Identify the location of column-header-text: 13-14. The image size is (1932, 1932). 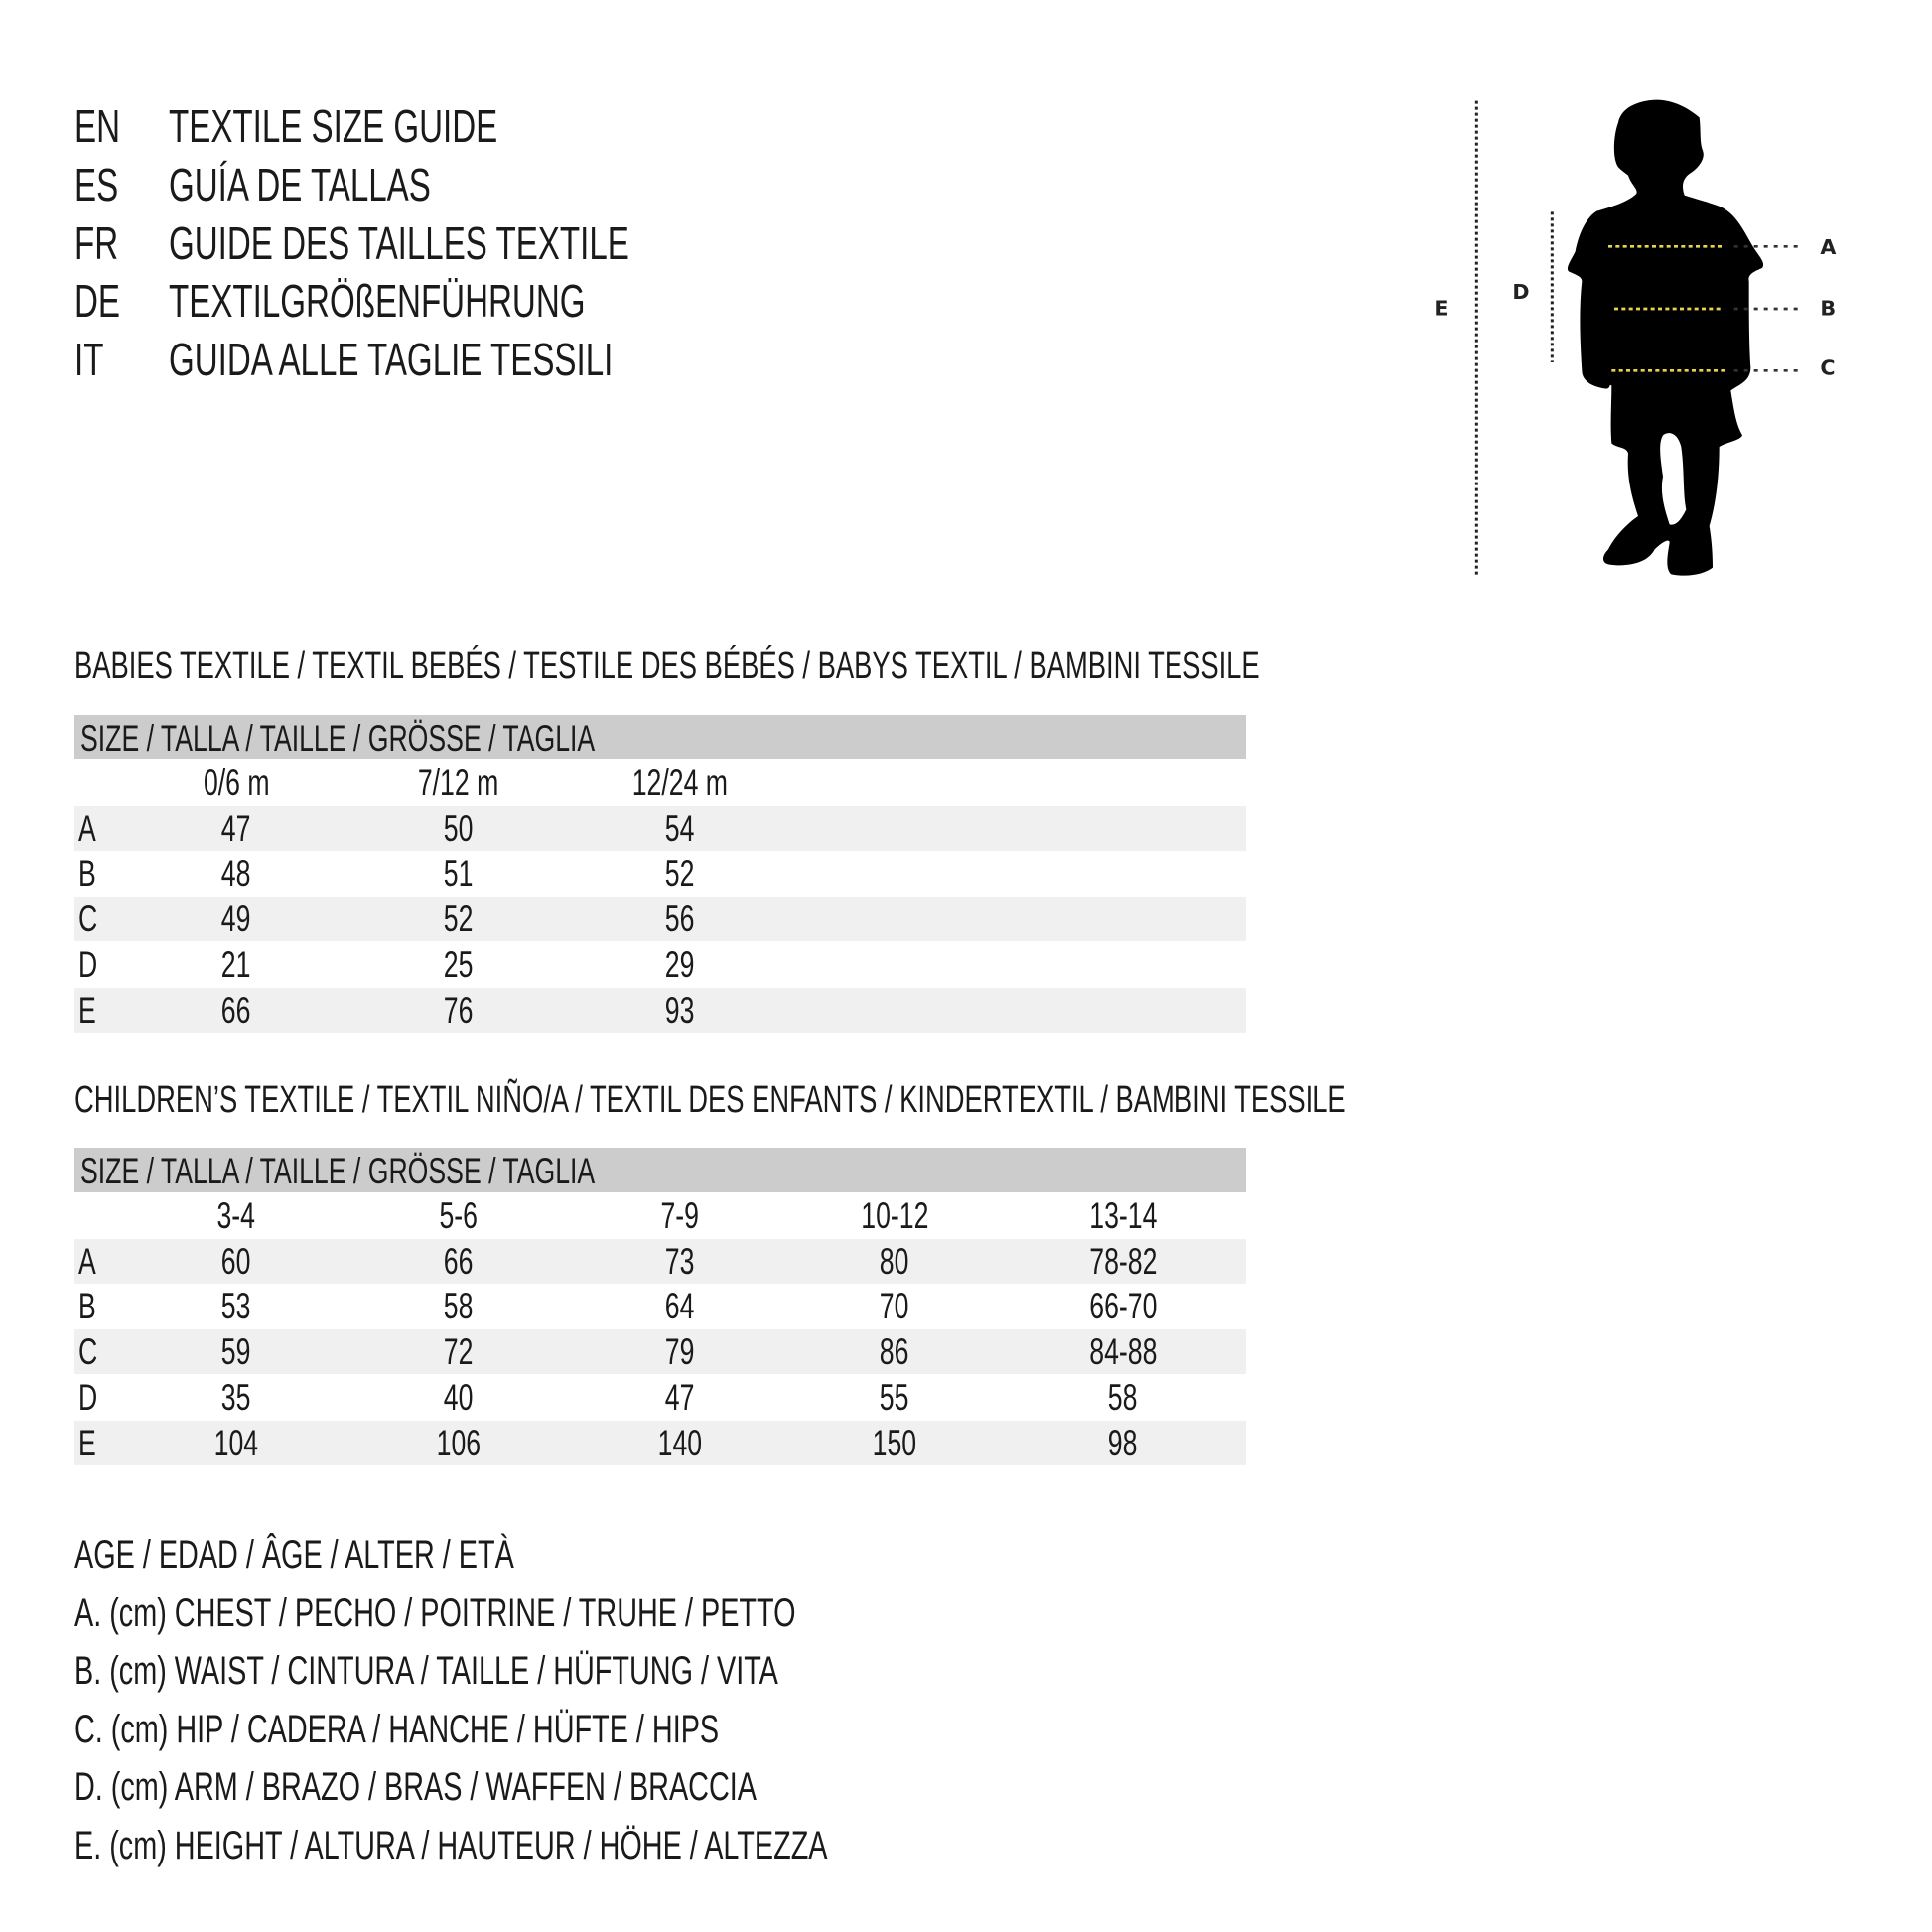
(1123, 1215).